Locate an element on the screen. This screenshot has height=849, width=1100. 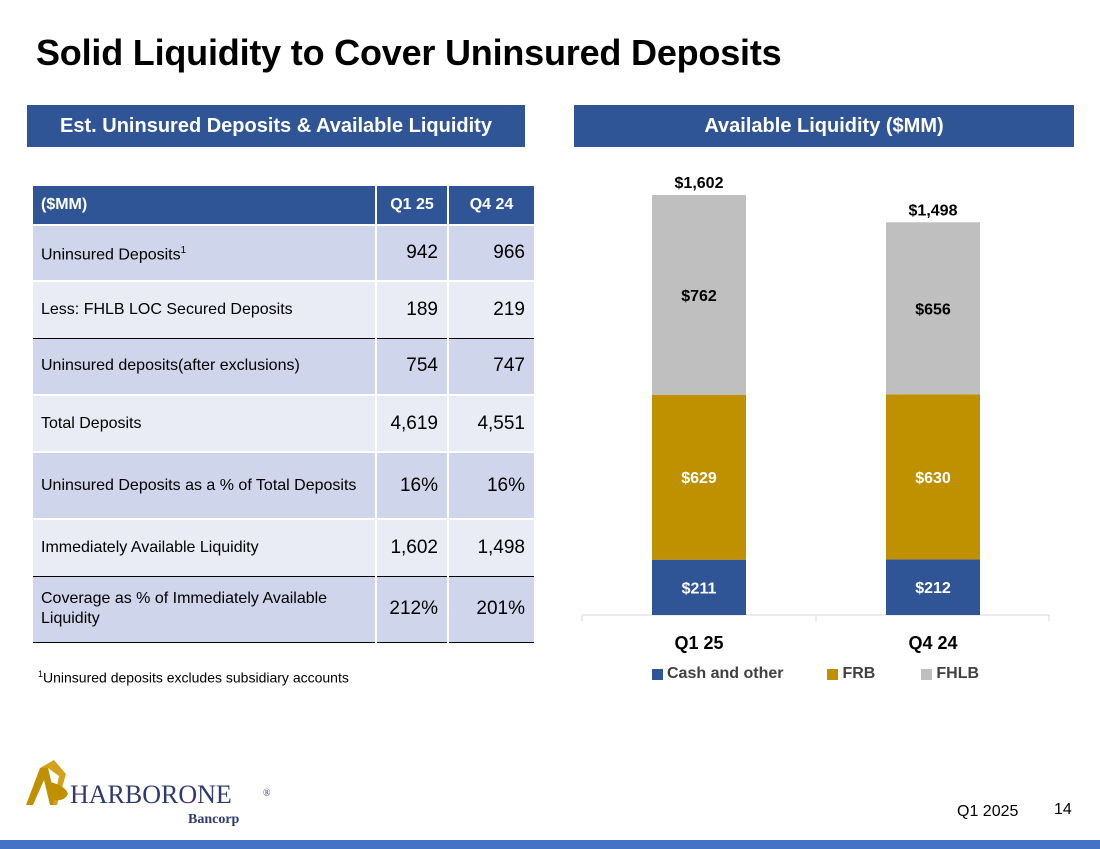
row-value-q1: 1,602 is located at coordinates (412, 547).